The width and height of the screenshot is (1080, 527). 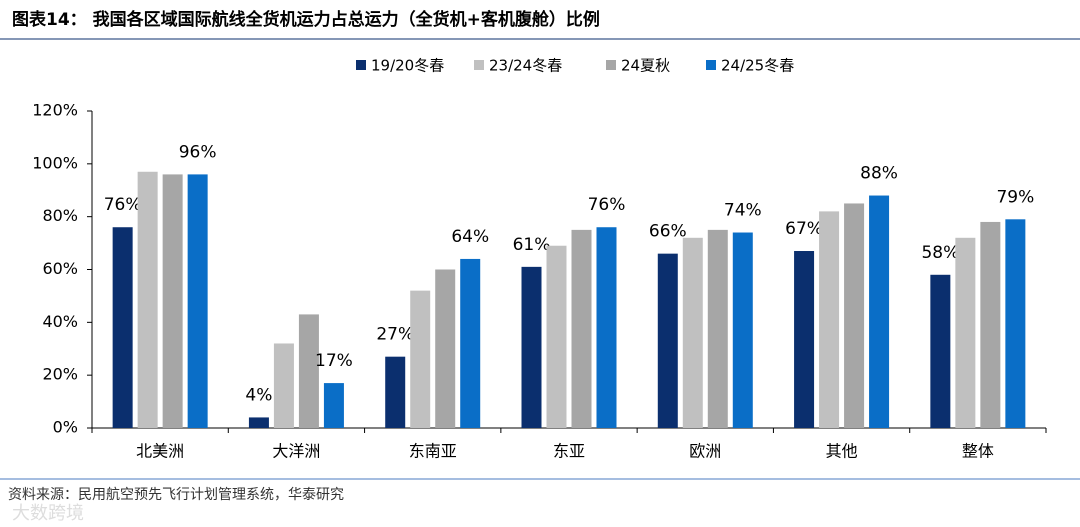 What do you see at coordinates (258, 395) in the screenshot?
I see `data-label: 4%` at bounding box center [258, 395].